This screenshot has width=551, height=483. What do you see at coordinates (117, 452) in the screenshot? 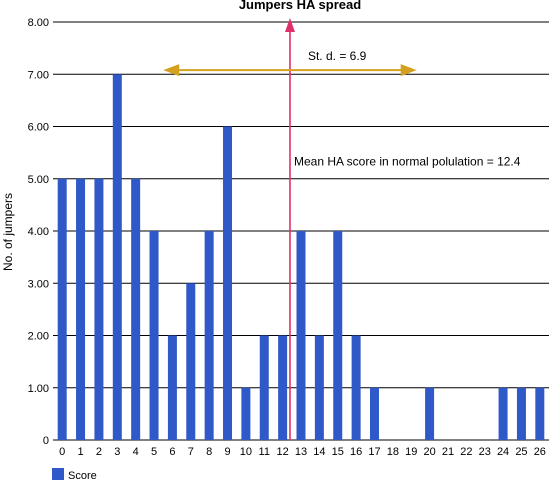
I see `x-tick-label-3: 3` at bounding box center [117, 452].